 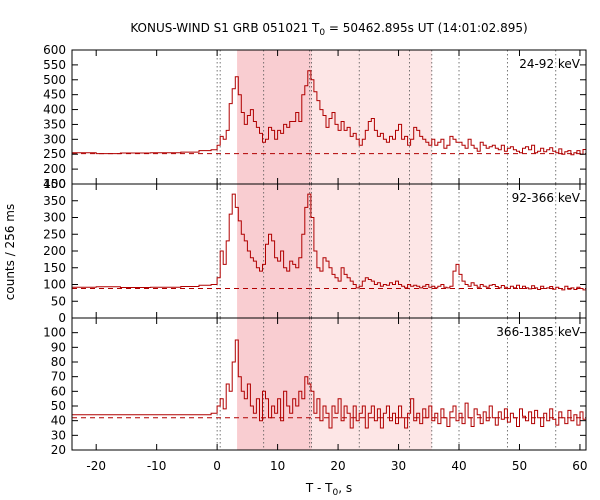 I want to click on y-tick-label-0-2: 250, so click(x=54, y=154).